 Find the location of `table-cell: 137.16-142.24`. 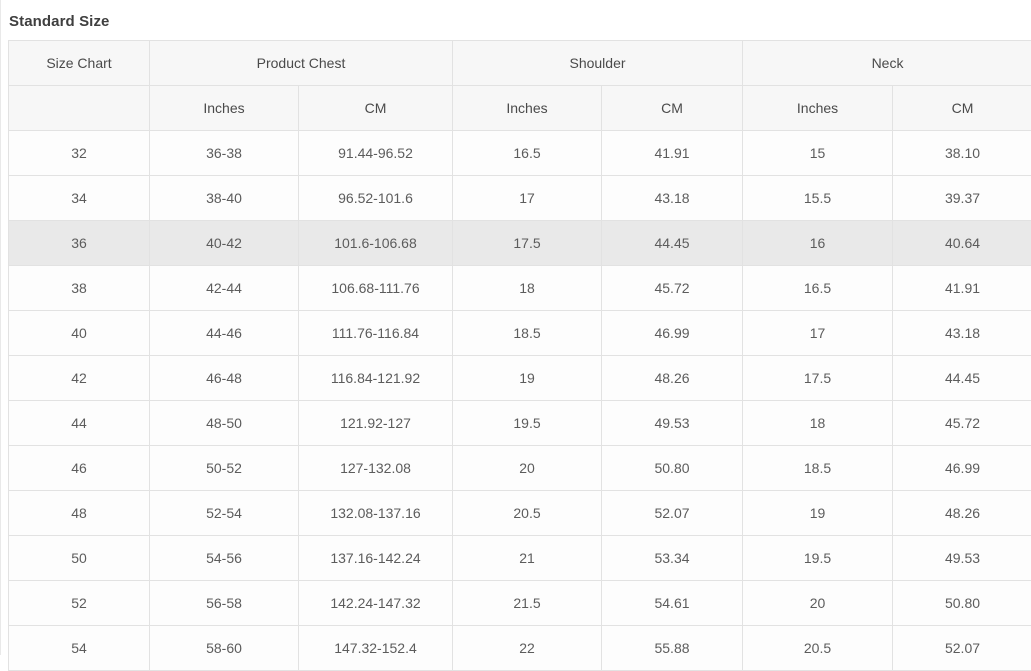

table-cell: 137.16-142.24 is located at coordinates (376, 558).